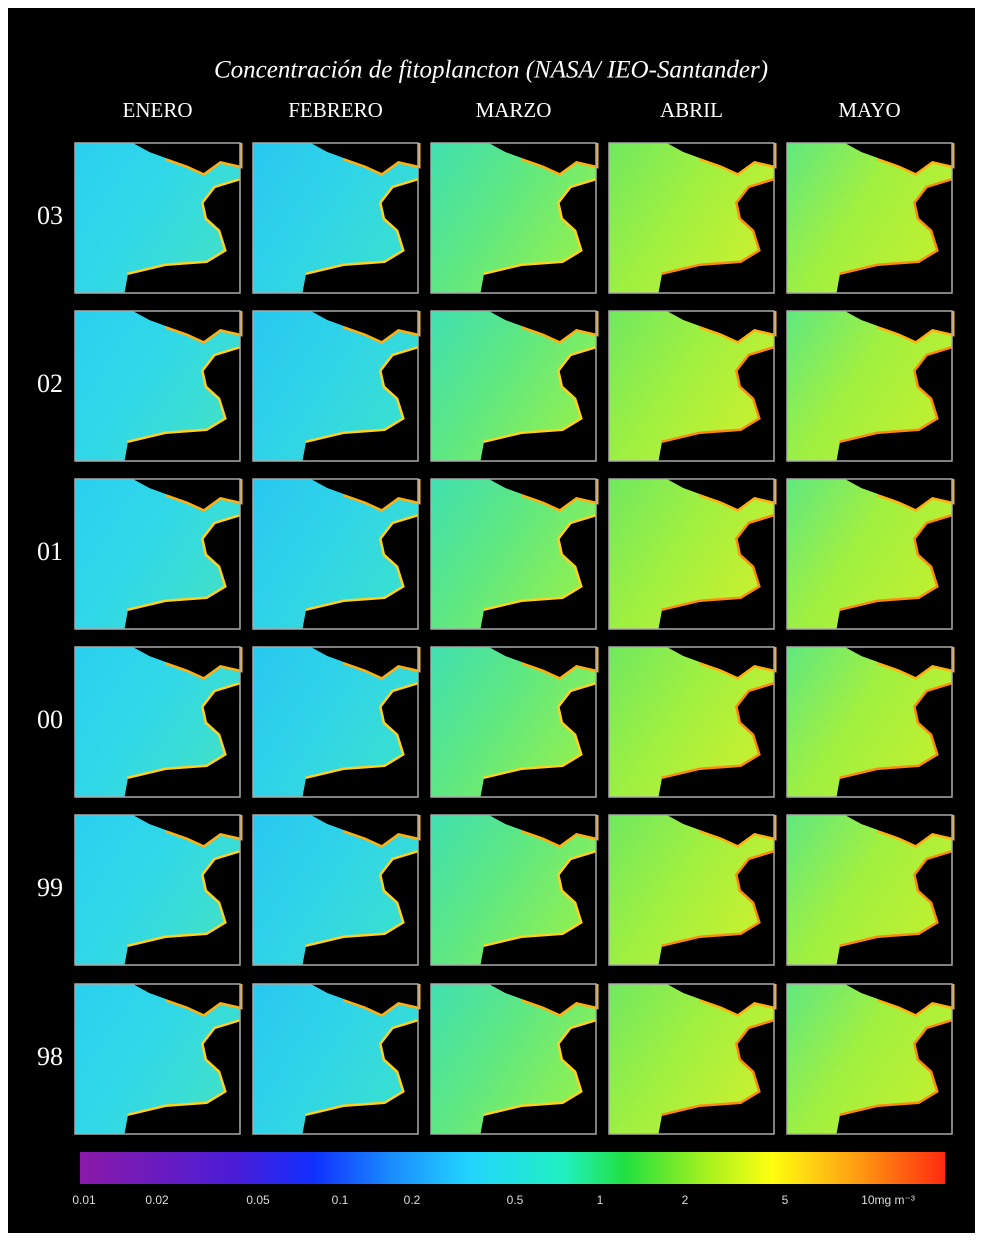  I want to click on column-header: ABRIL, so click(691, 110).